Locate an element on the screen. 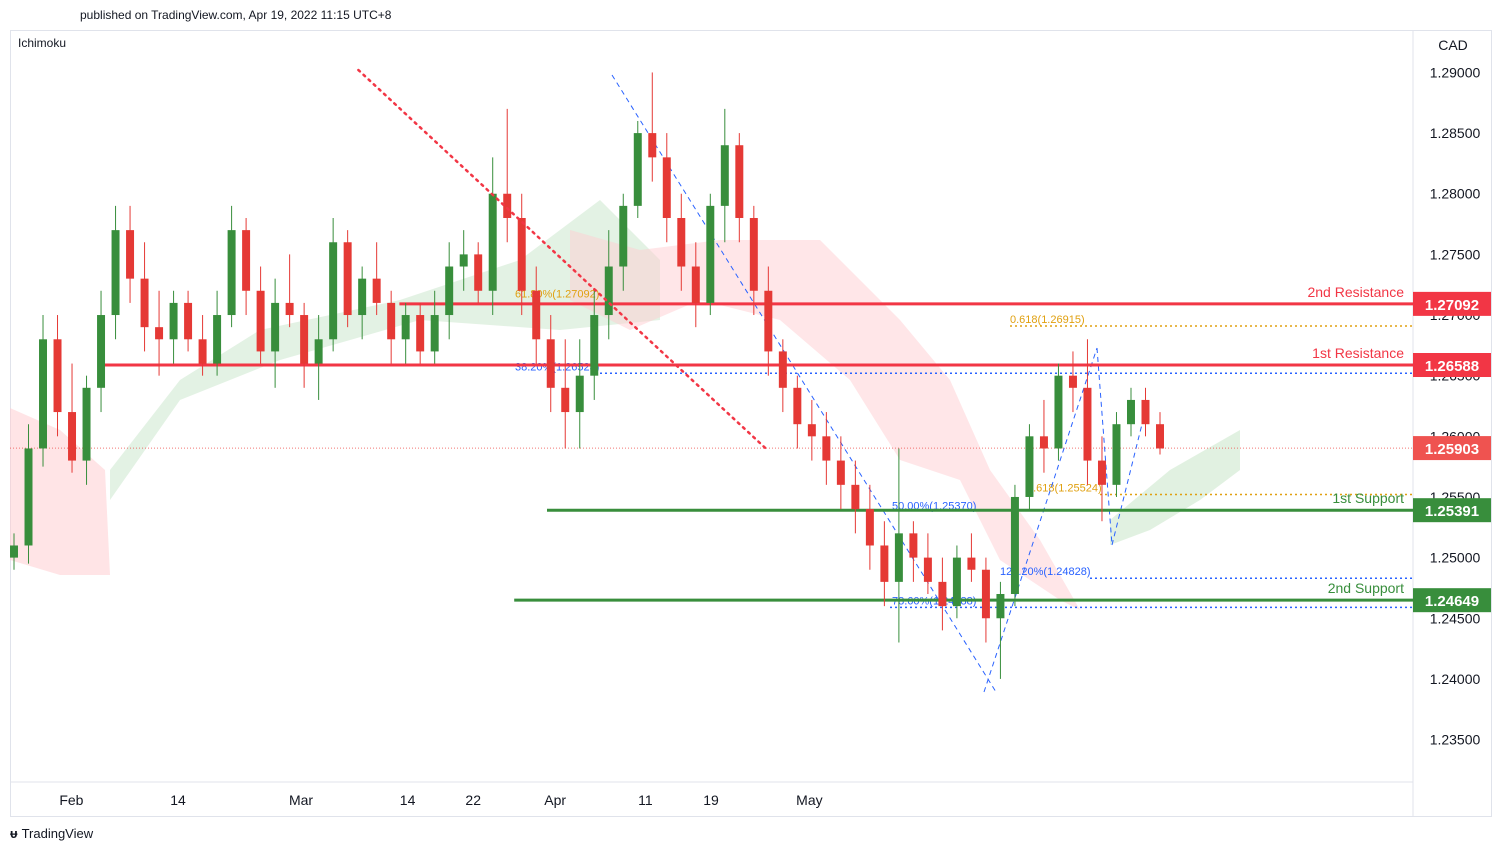 This screenshot has width=1503, height=853. price-badge-label: 1.27092 is located at coordinates (1452, 305).